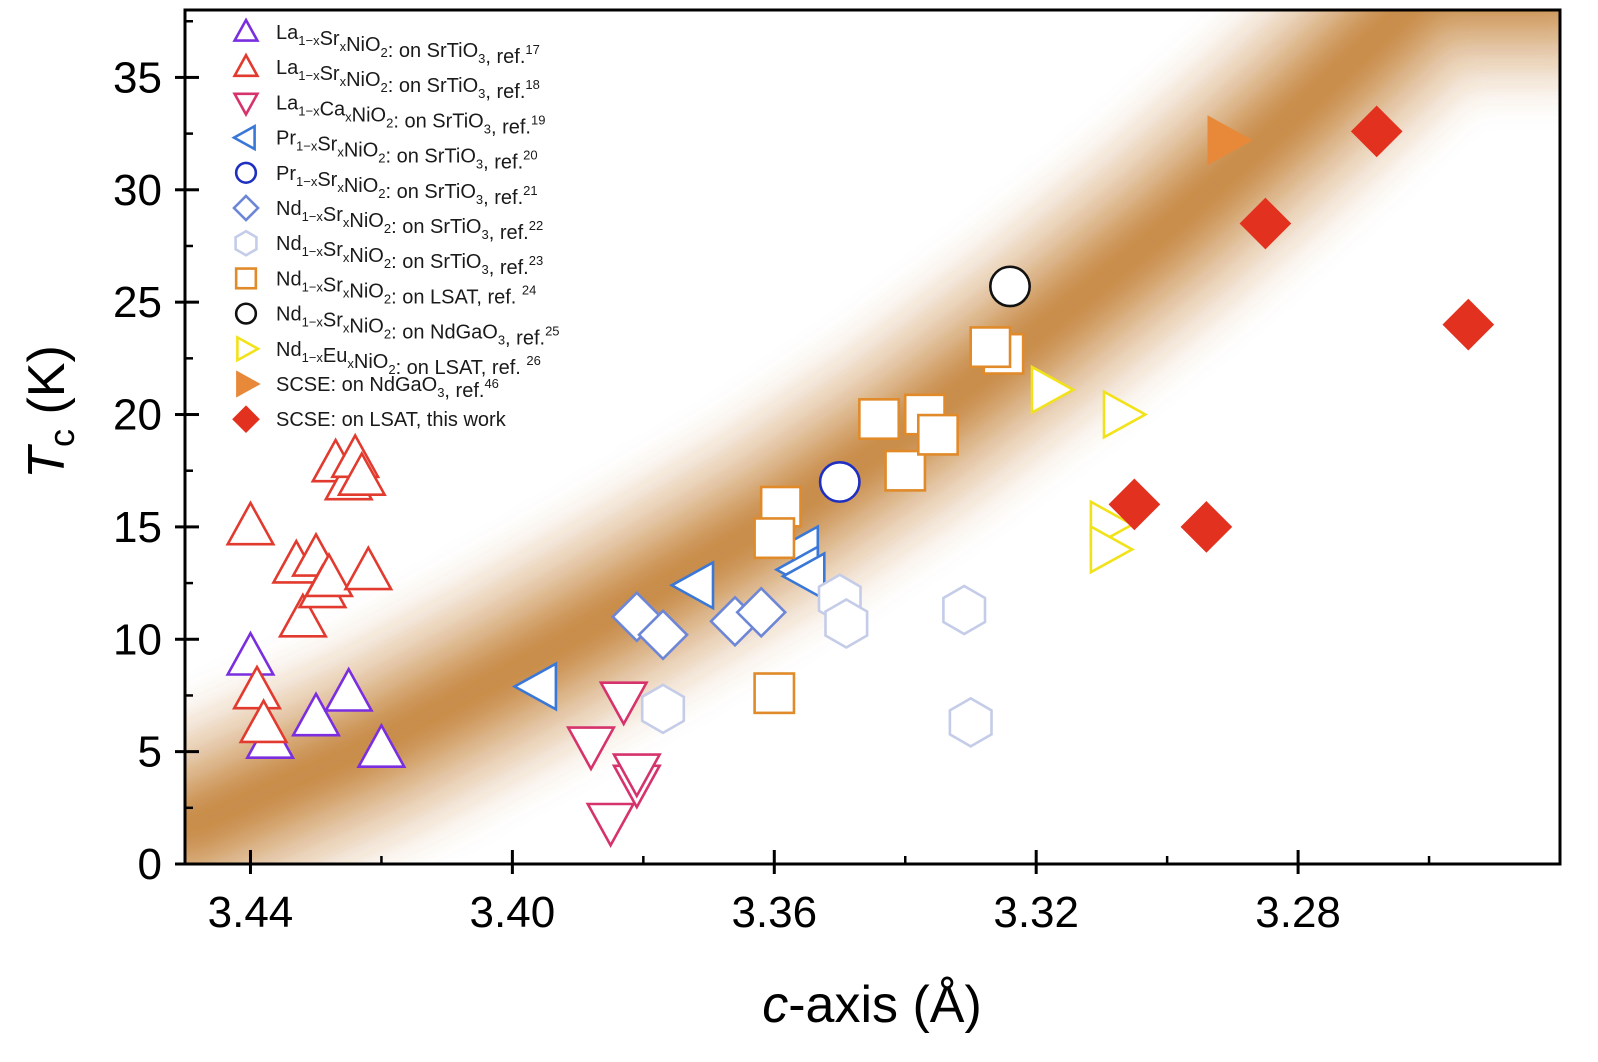 This screenshot has width=1598, height=1062. What do you see at coordinates (407, 186) in the screenshot?
I see `legend-label: Pr1−xSrxNiO2: on SrTiO3, ref.21` at bounding box center [407, 186].